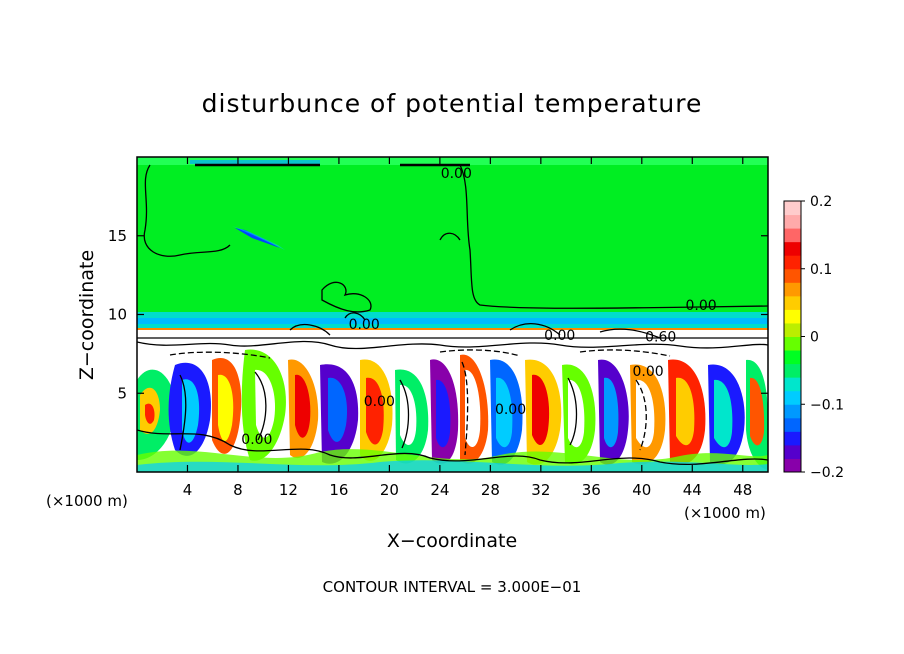 This screenshot has width=904, height=654. I want to click on colorbar-tick-label: −0.2, so click(827, 473).